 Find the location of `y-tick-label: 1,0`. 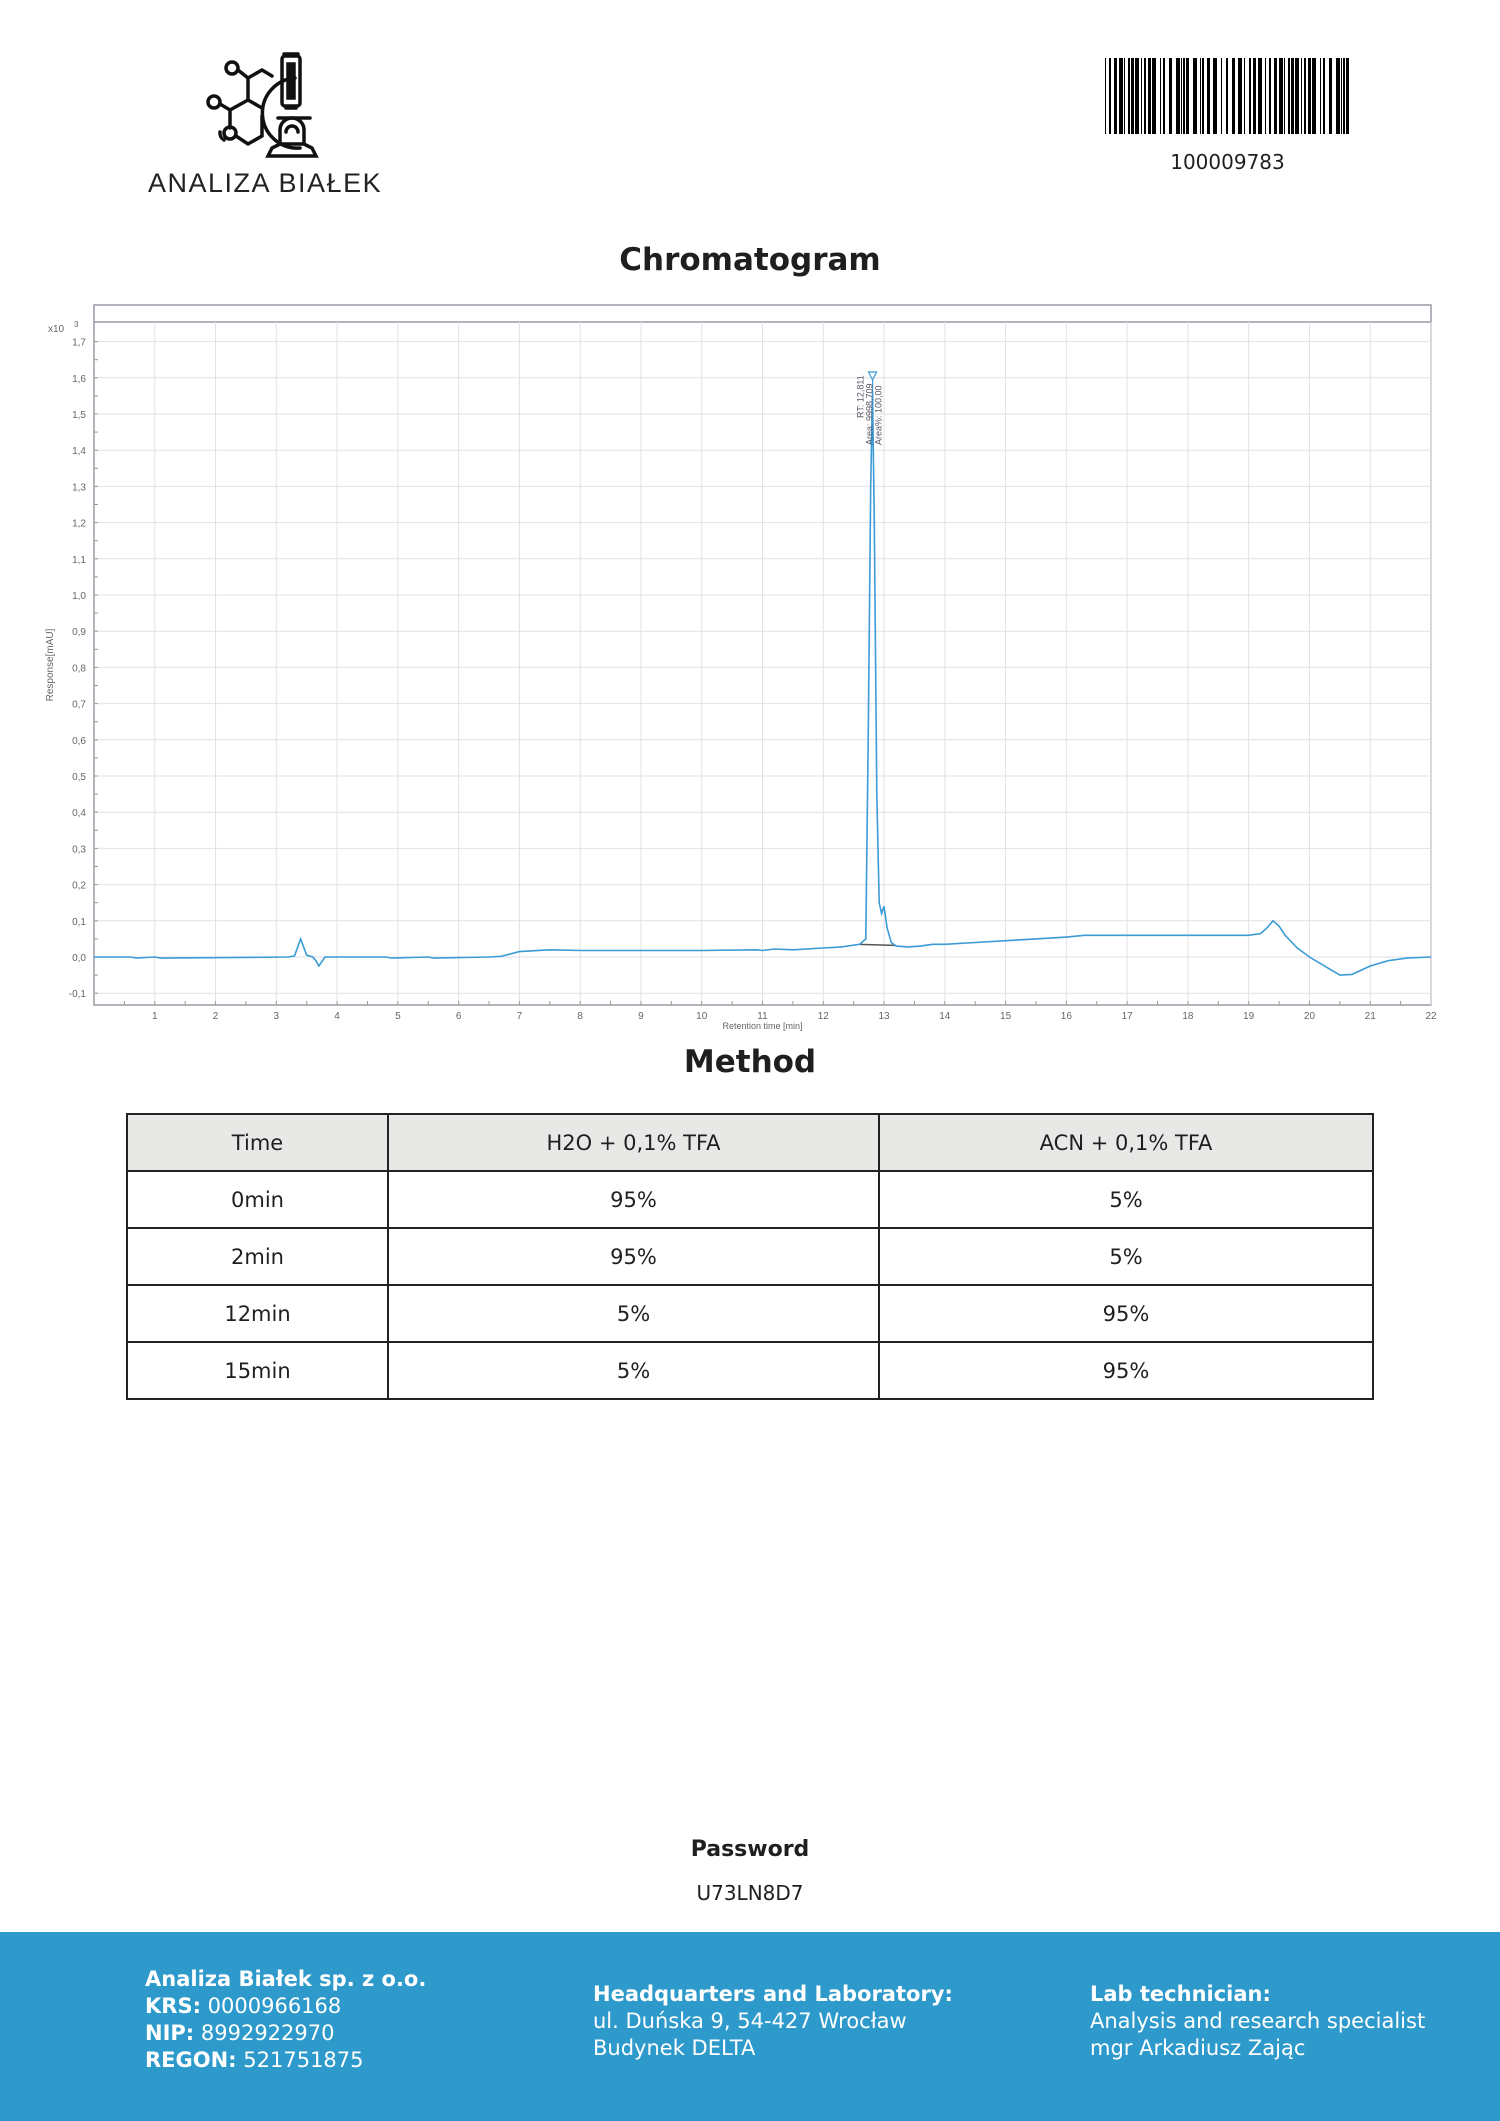

y-tick-label: 1,0 is located at coordinates (79, 596).